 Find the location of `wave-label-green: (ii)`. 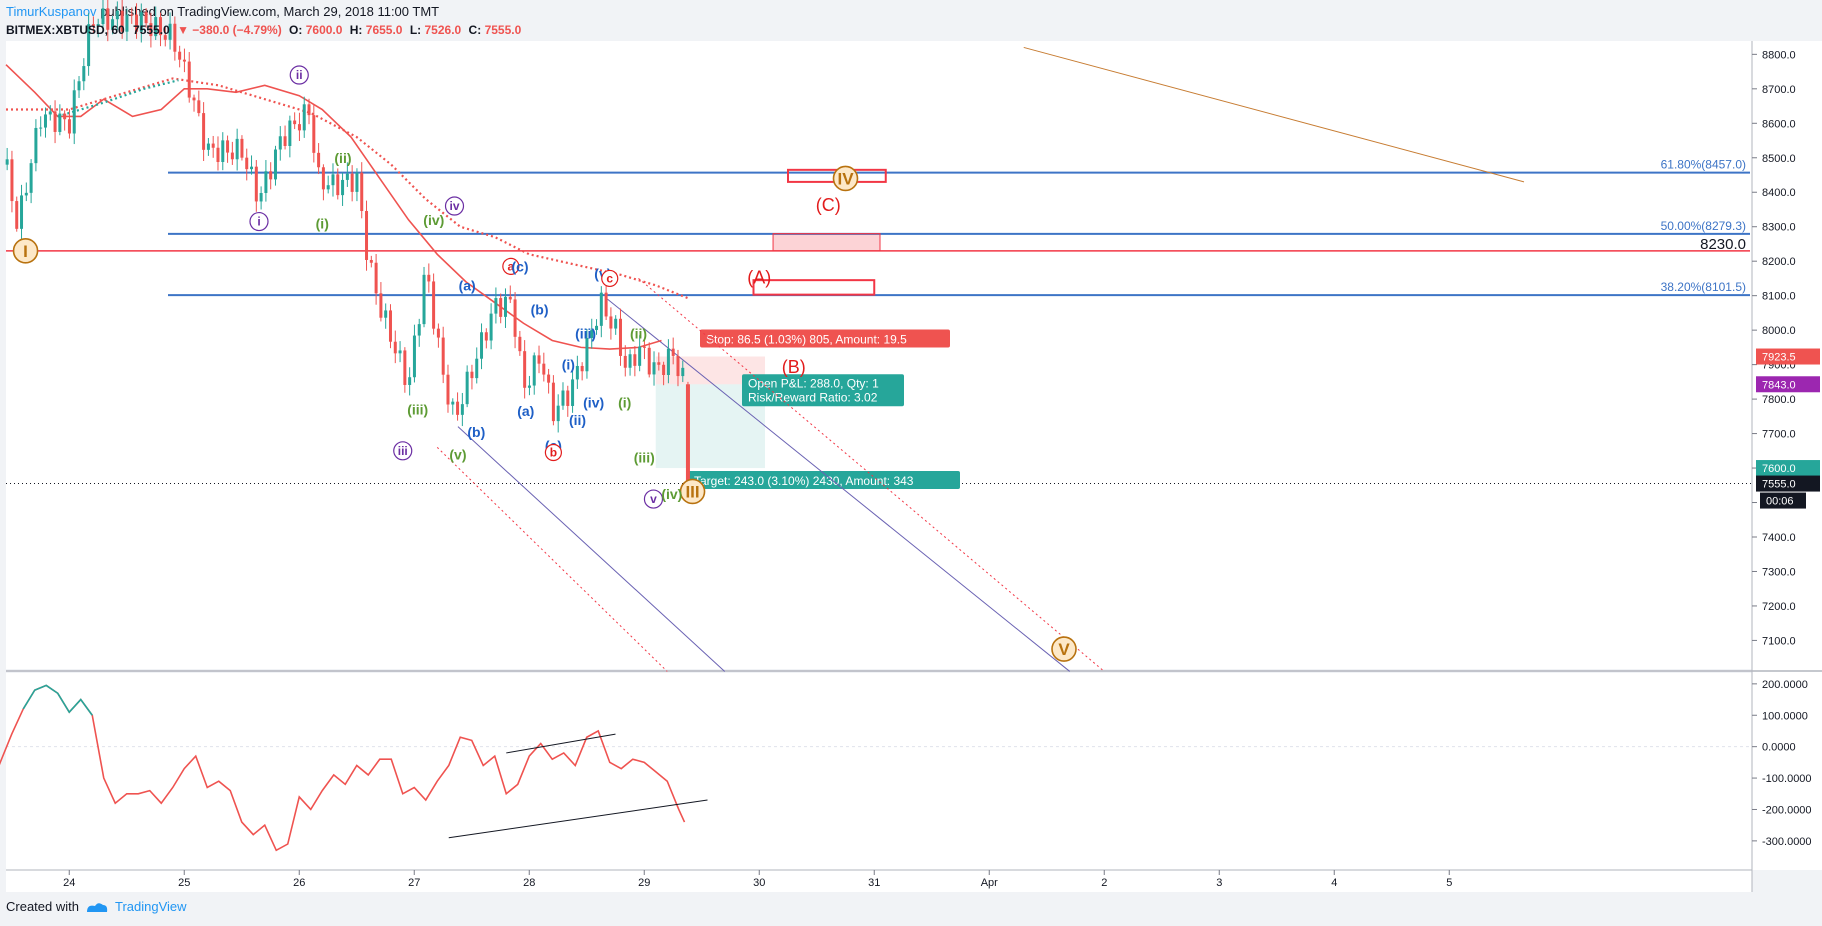

wave-label-green: (ii) is located at coordinates (342, 158).